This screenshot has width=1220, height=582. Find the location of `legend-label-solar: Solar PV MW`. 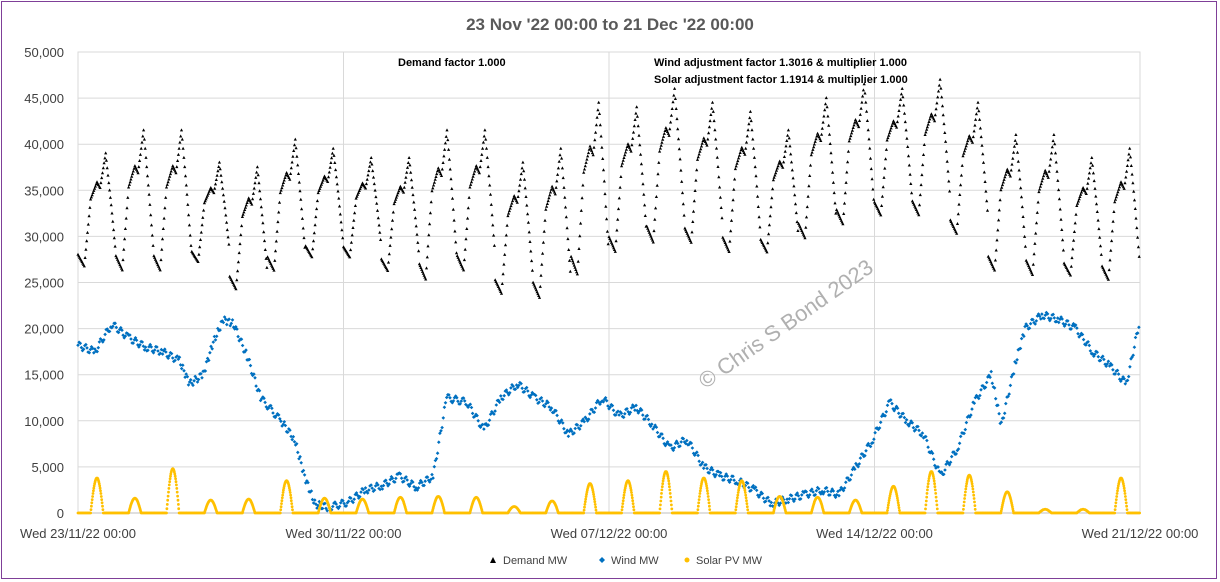

legend-label-solar: Solar PV MW is located at coordinates (729, 561).